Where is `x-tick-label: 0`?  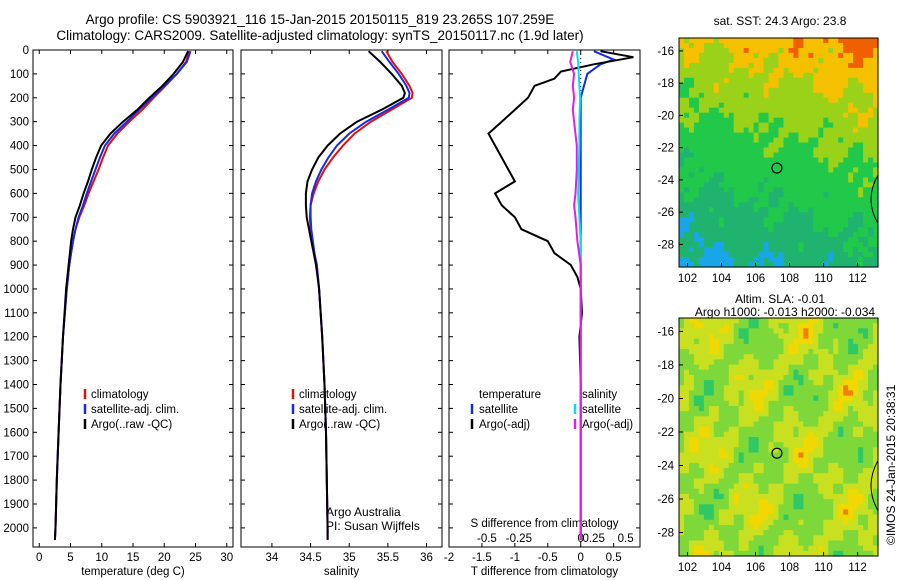
x-tick-label: 0 is located at coordinates (581, 558).